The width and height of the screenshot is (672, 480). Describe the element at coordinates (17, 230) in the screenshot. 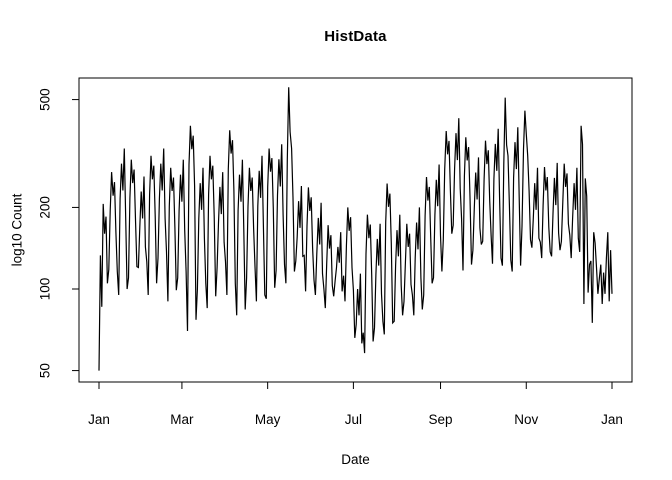

I see `y-axis-title-text: log10 Count` at that location.